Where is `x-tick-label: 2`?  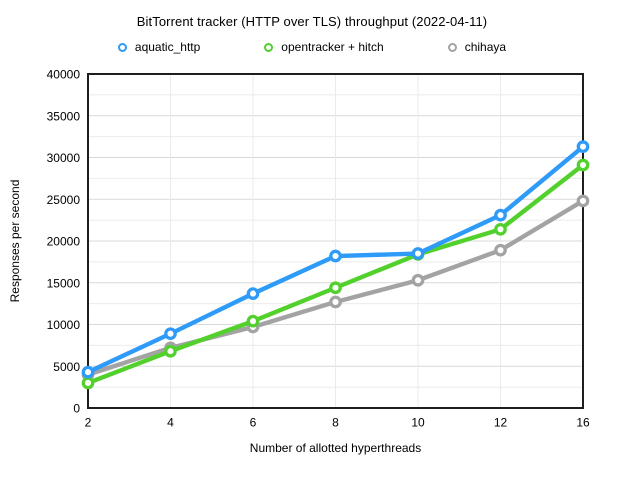
x-tick-label: 2 is located at coordinates (88, 423).